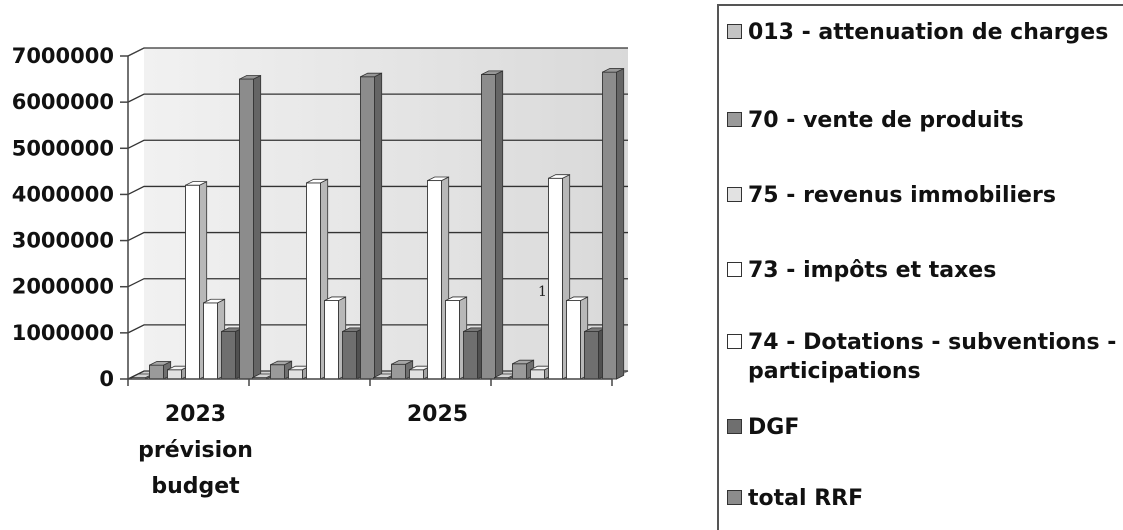 This screenshot has height=530, width=1123. I want to click on legend-label: 75 - revenus immobiliers, so click(902, 195).